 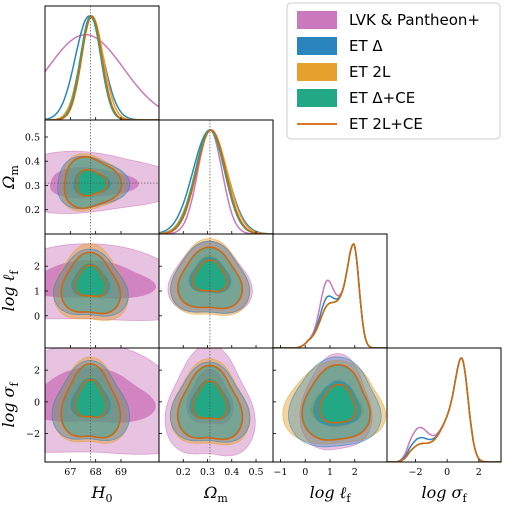 I want to click on legend-label: ET Δ, so click(x=366, y=46).